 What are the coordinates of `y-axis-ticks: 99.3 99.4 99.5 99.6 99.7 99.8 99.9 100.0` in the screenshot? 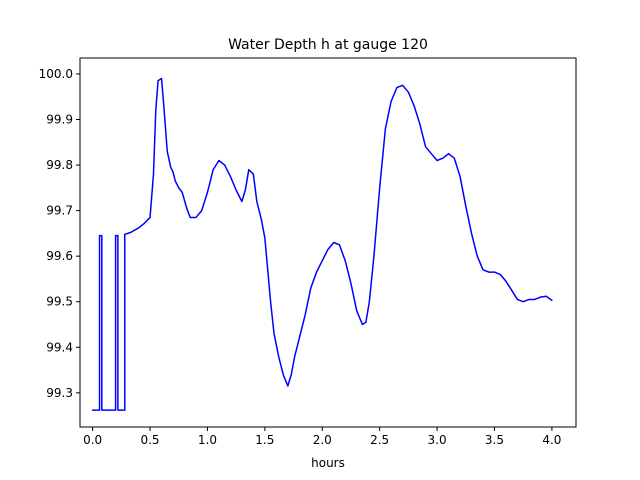 It's located at (59, 233).